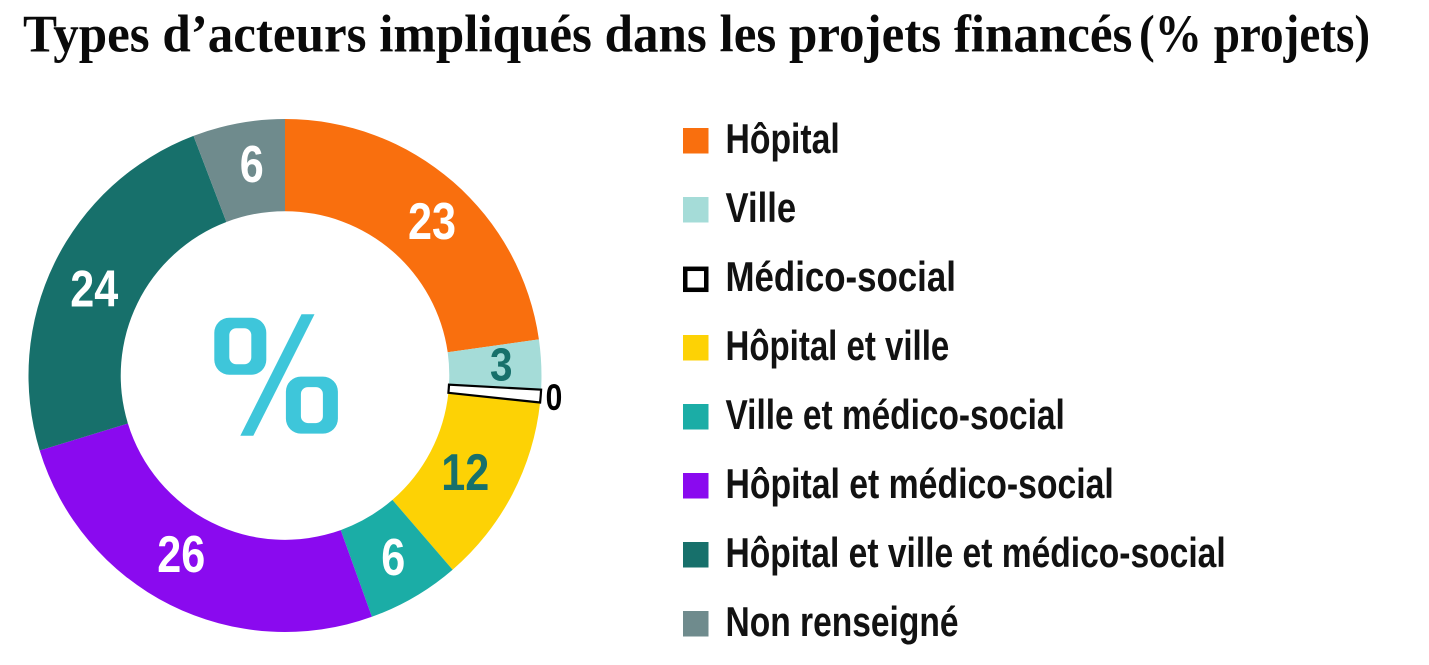 This screenshot has width=1429, height=665. I want to click on svg-text: Hôpital, so click(783, 139).